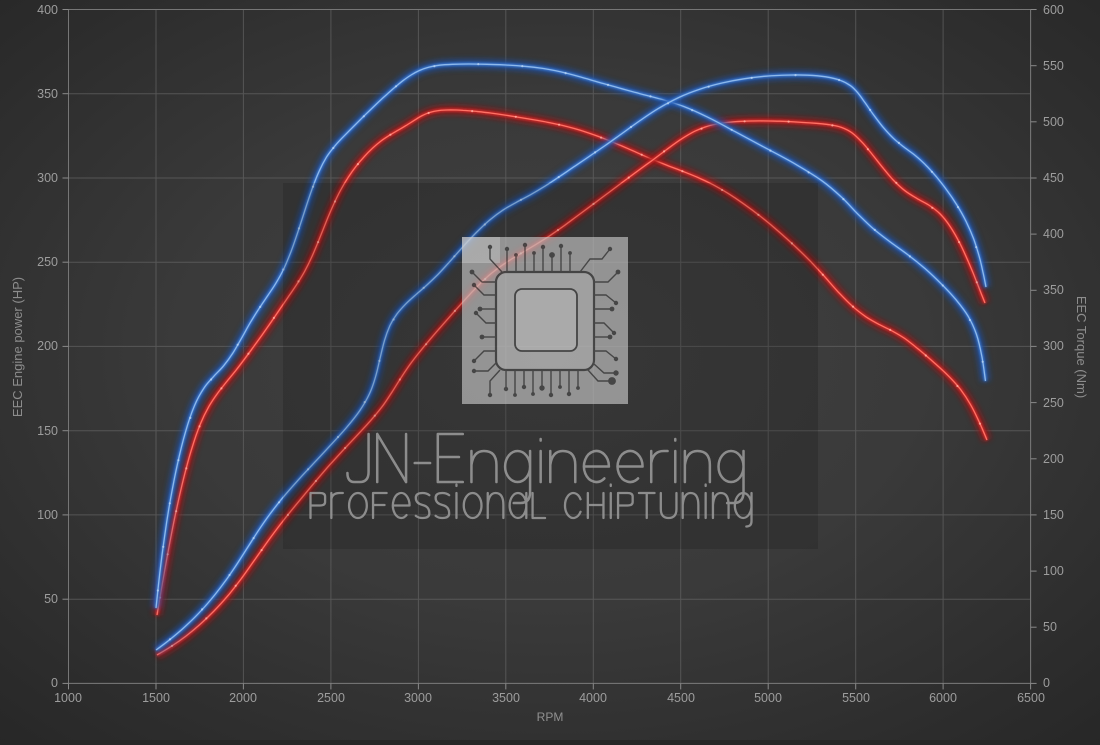 The width and height of the screenshot is (1100, 745). Describe the element at coordinates (593, 698) in the screenshot. I see `svg-text: 4000` at that location.